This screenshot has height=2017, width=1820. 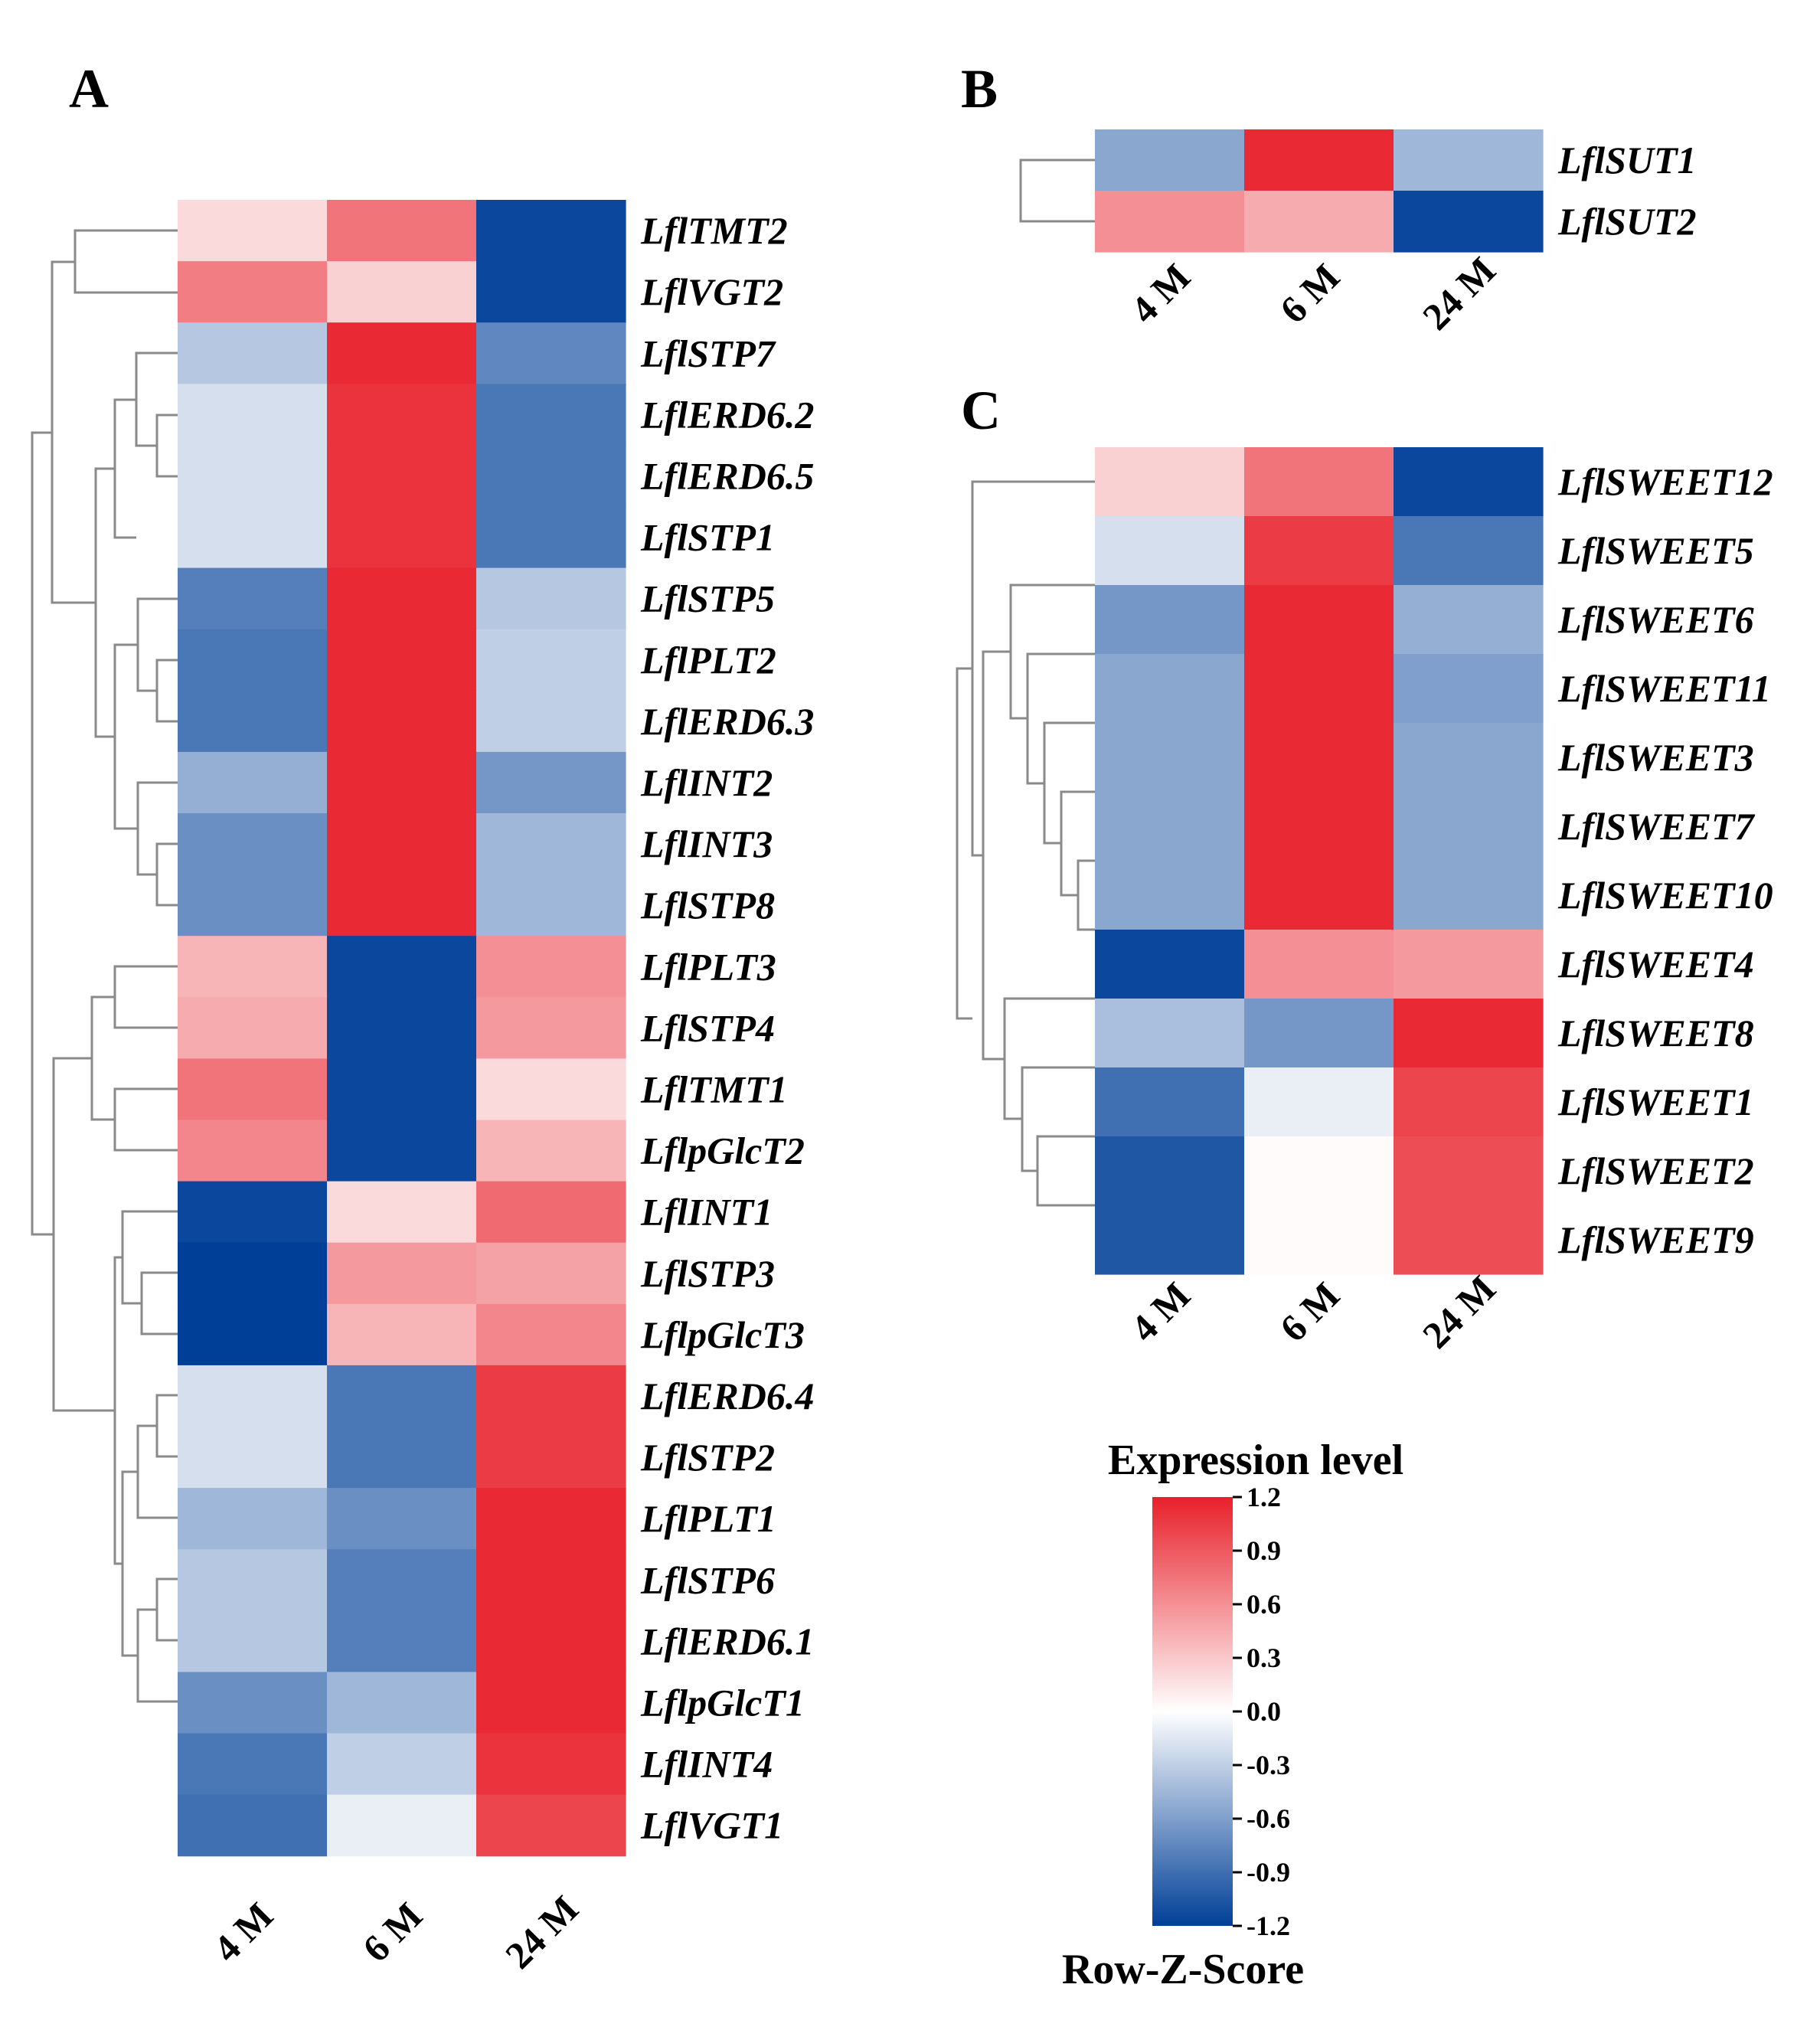 I want to click on legend-tick-label: -0.6, so click(x=1268, y=1819).